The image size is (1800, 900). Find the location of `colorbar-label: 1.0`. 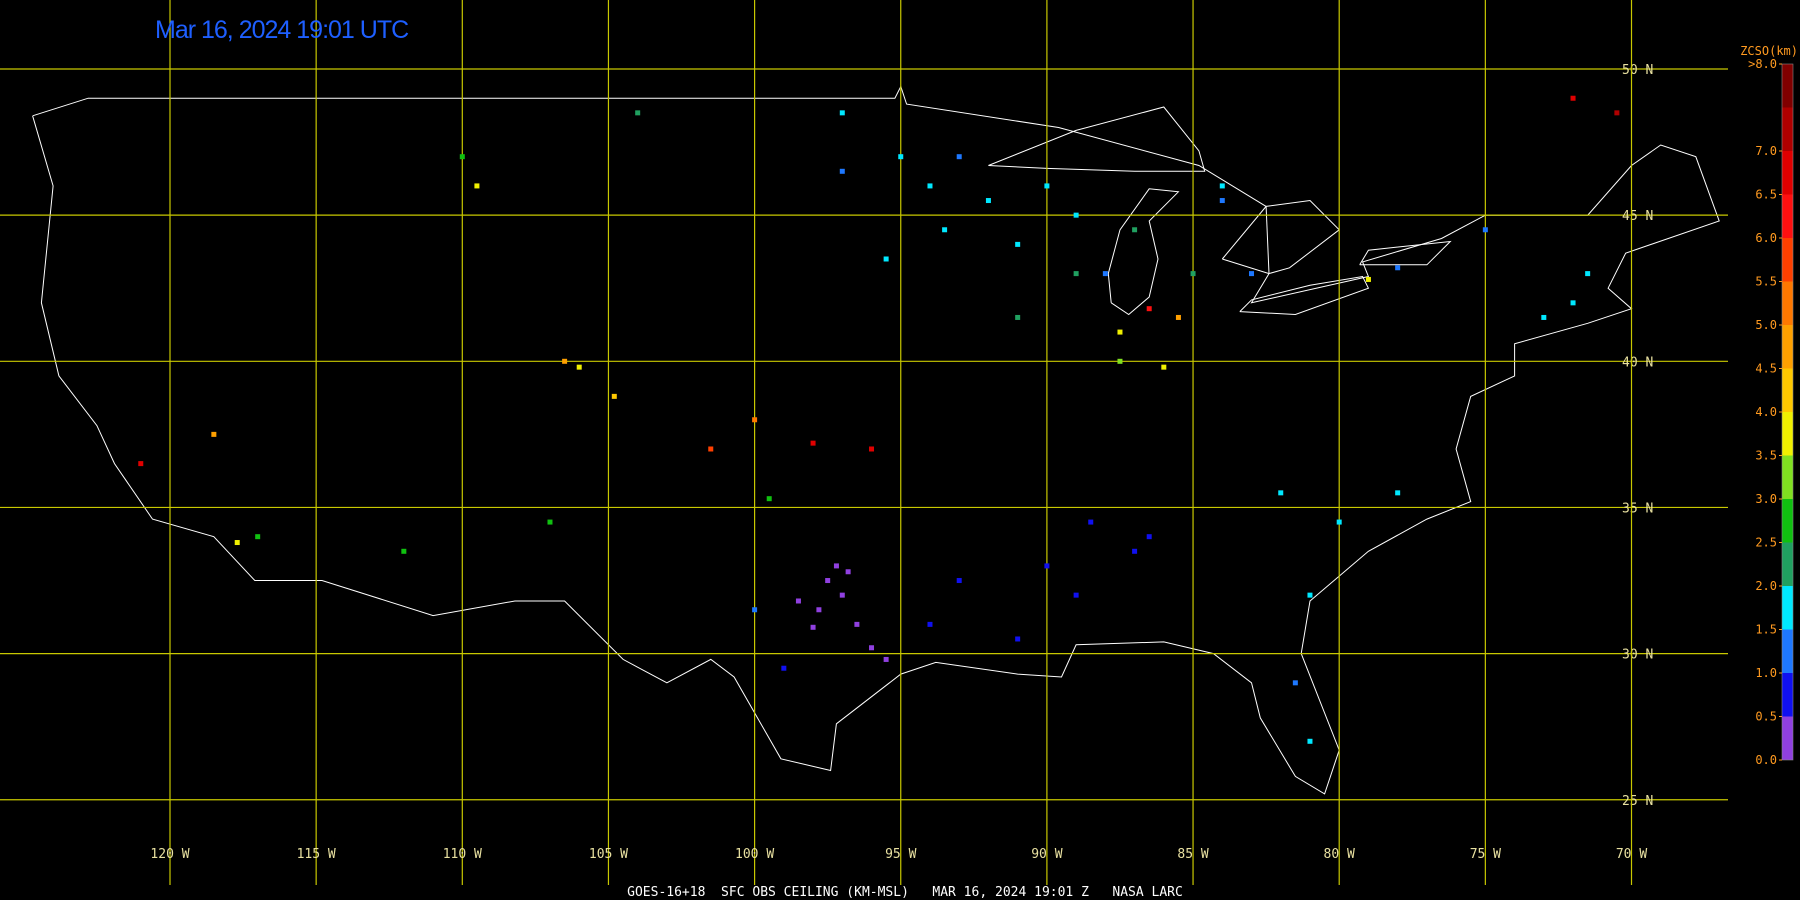

colorbar-label: 1.0 is located at coordinates (1766, 673).